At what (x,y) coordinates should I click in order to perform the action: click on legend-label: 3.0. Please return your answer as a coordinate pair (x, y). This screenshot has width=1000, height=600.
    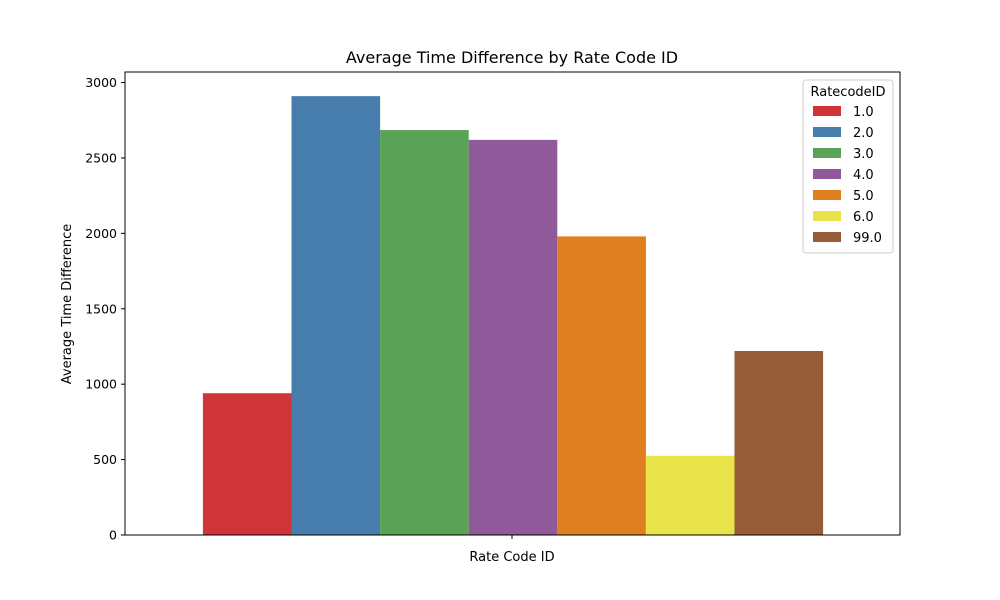
    Looking at the image, I should click on (863, 154).